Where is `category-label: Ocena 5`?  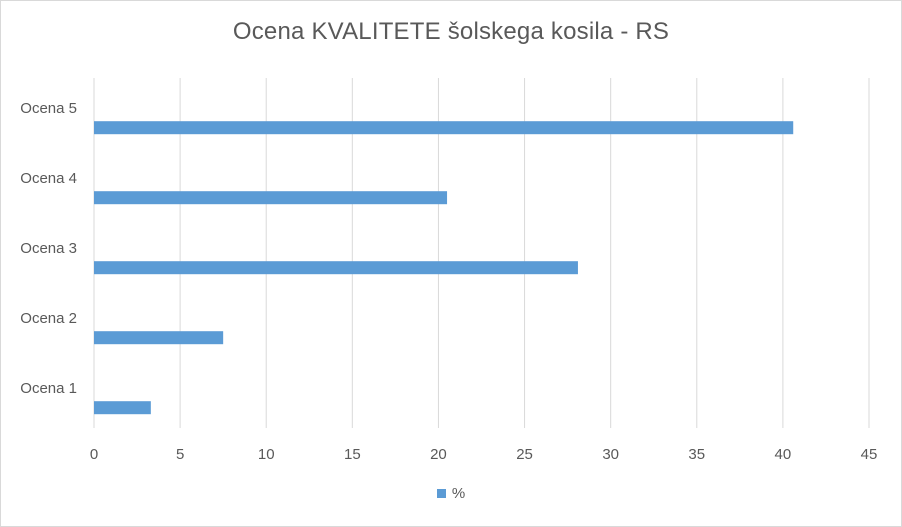 category-label: Ocena 5 is located at coordinates (48, 108).